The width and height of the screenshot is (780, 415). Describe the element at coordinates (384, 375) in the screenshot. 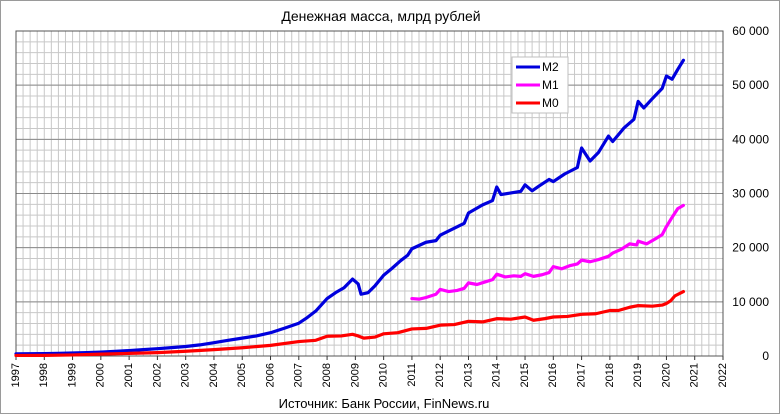

I see `x-tick-label: 2010` at that location.